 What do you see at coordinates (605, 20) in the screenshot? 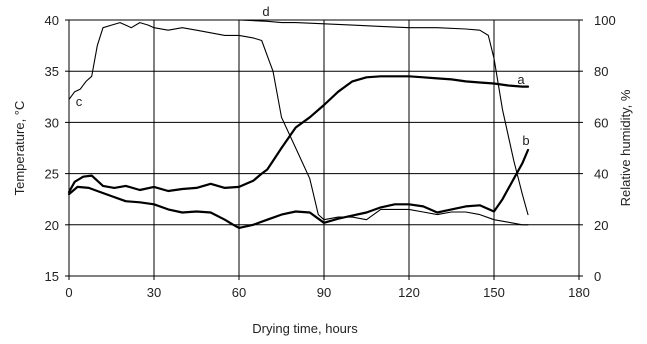
I see `y-right-tick-label-100: 100` at bounding box center [605, 20].